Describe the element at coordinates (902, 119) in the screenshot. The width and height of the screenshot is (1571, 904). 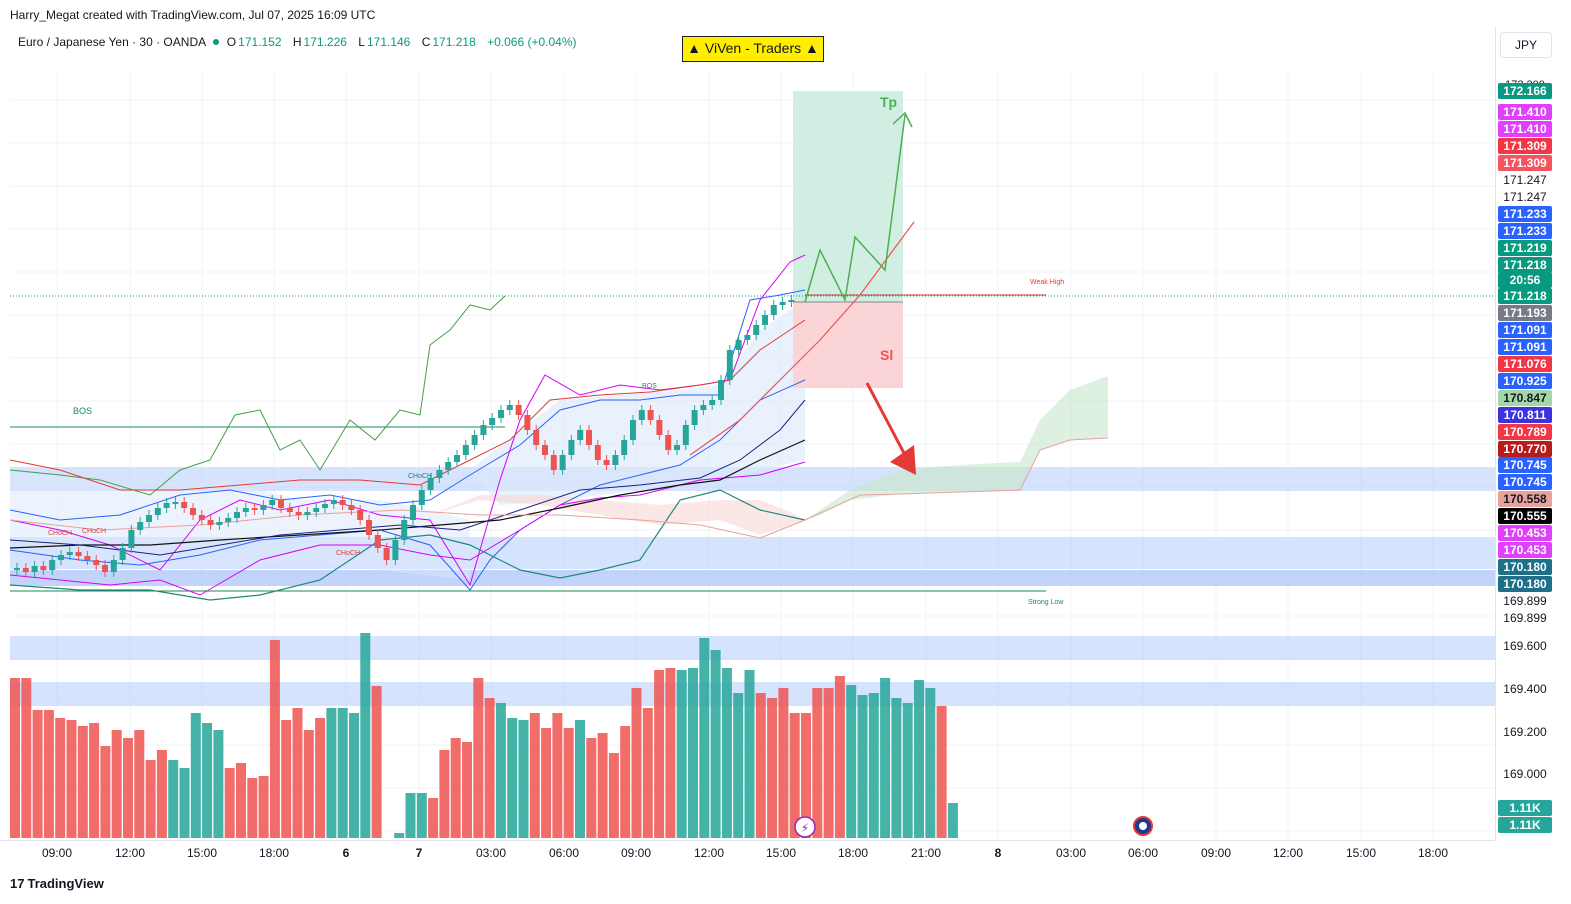
I see `projection-arrowhead` at that location.